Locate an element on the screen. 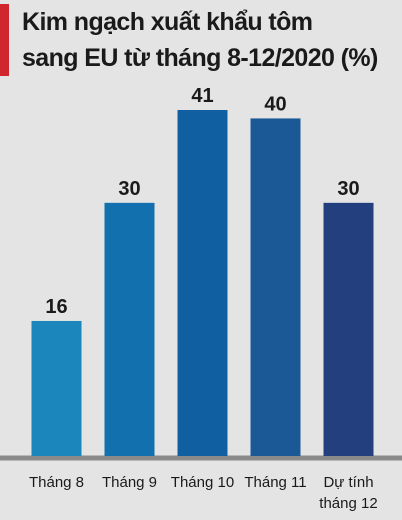  x-tick-label-line: tháng 12 is located at coordinates (348, 503).